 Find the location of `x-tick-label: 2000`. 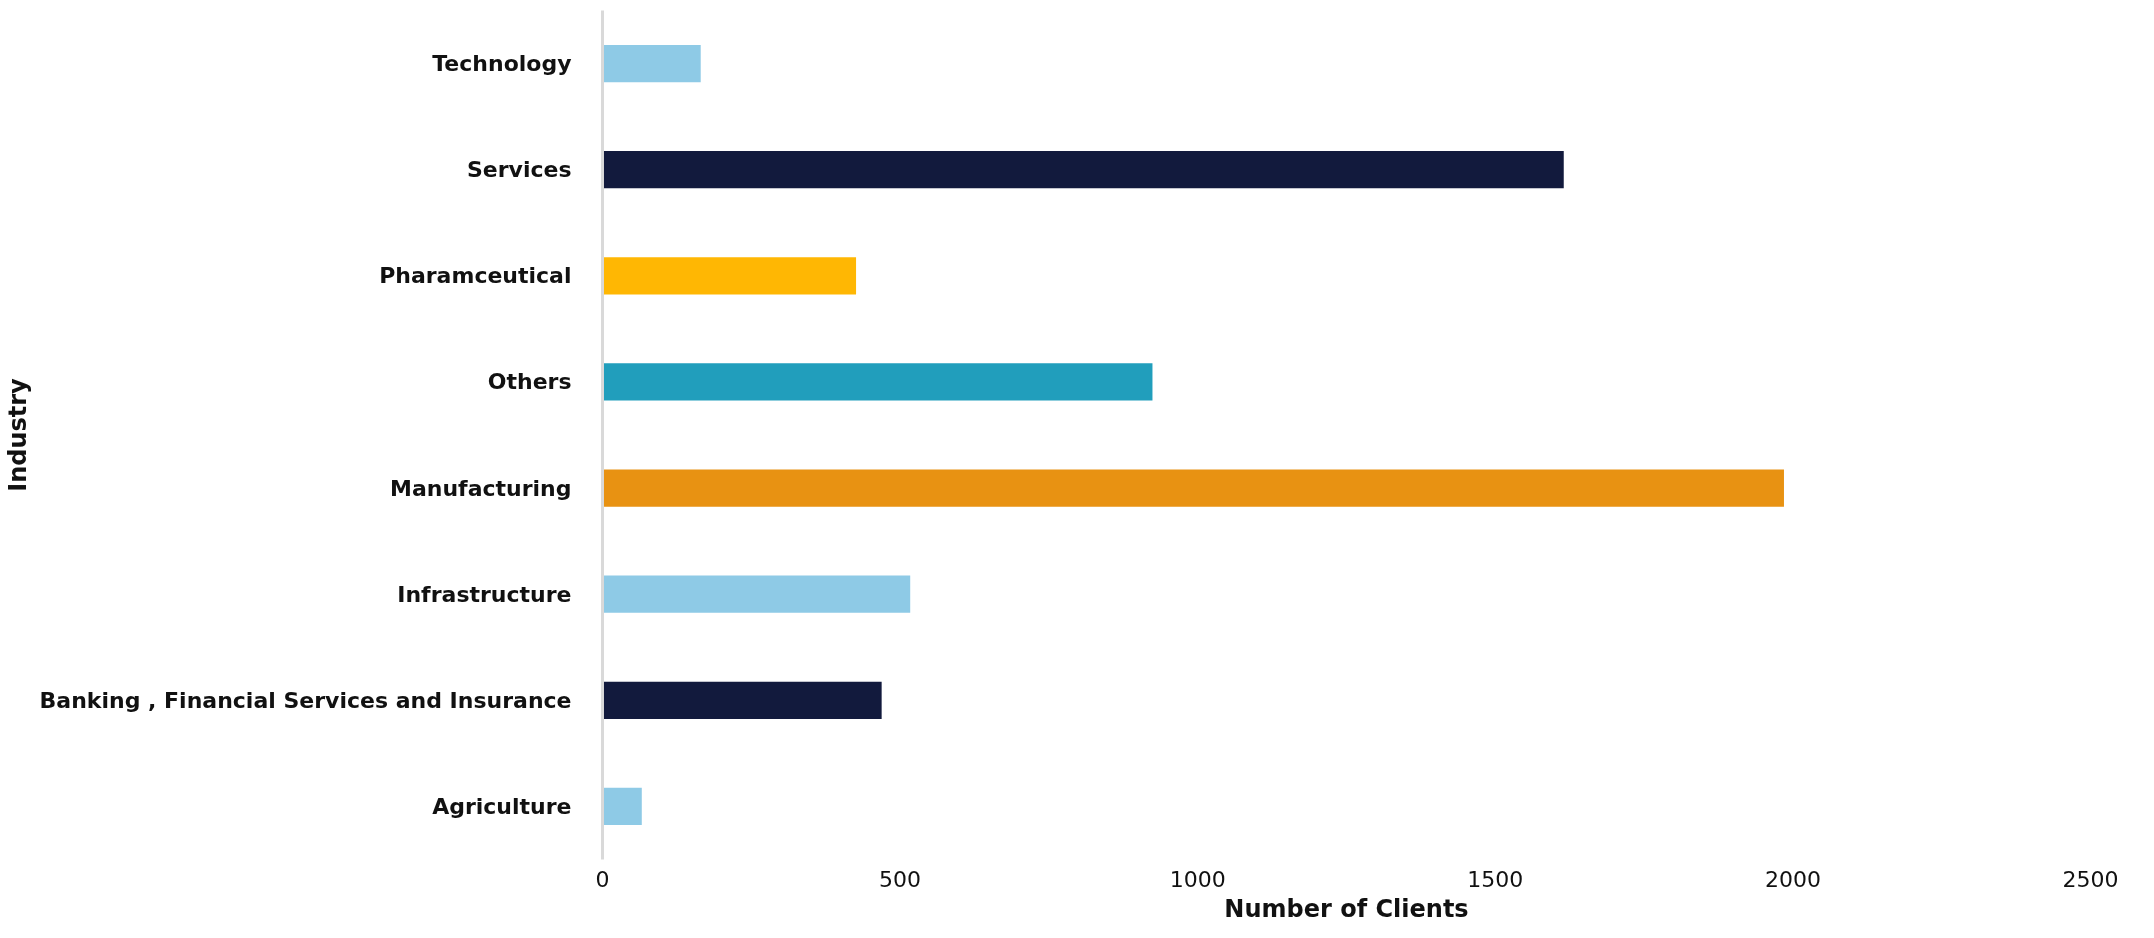

x-tick-label: 2000 is located at coordinates (1792, 879).